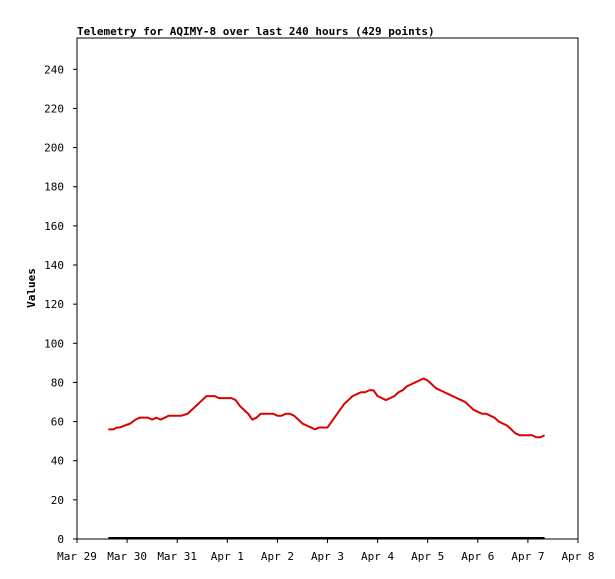  What do you see at coordinates (54, 108) in the screenshot?
I see `y-tick-label: 220` at bounding box center [54, 108].